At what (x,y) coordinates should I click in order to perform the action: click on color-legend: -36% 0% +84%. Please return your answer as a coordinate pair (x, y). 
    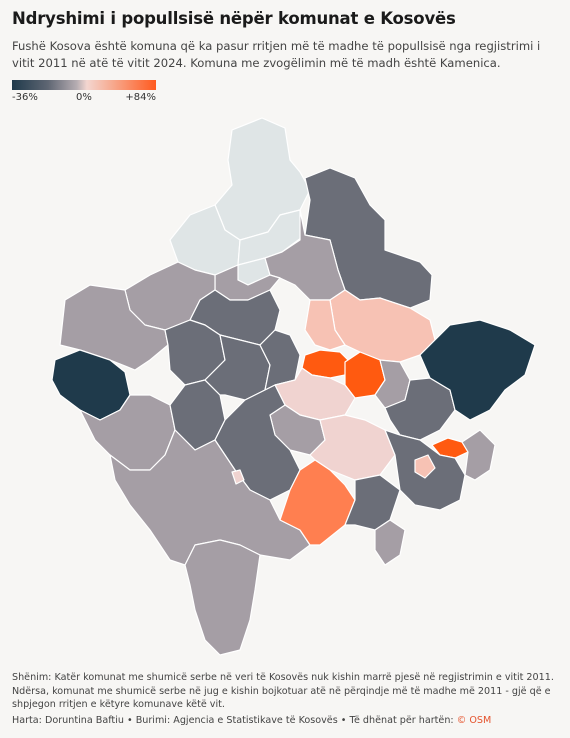
    Looking at the image, I should click on (84, 93).